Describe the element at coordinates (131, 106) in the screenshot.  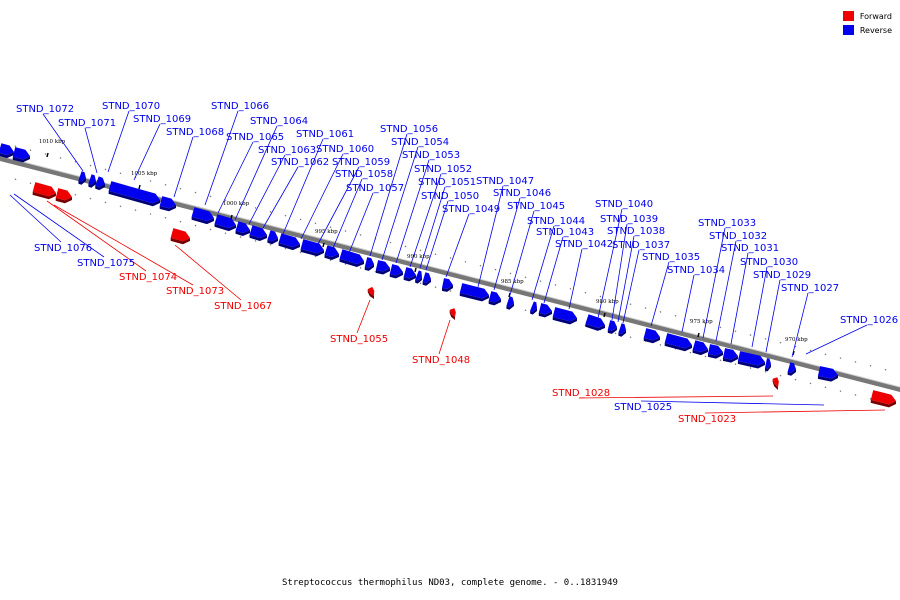
I see `gene-label: STND_1070` at that location.